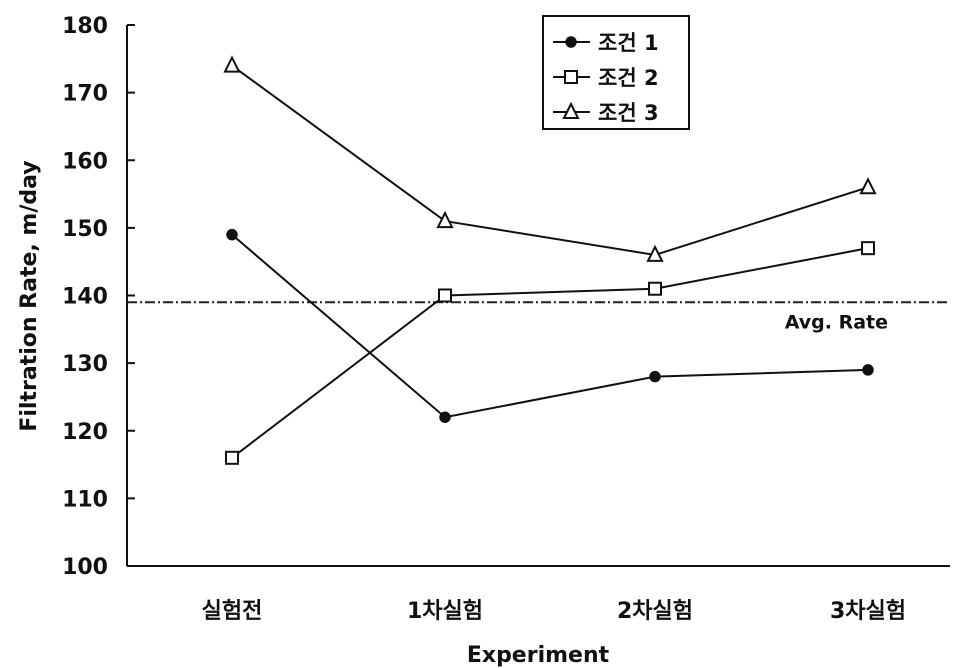  I want to click on legend: 조건 1 조건 2 조건 3, so click(616, 72).